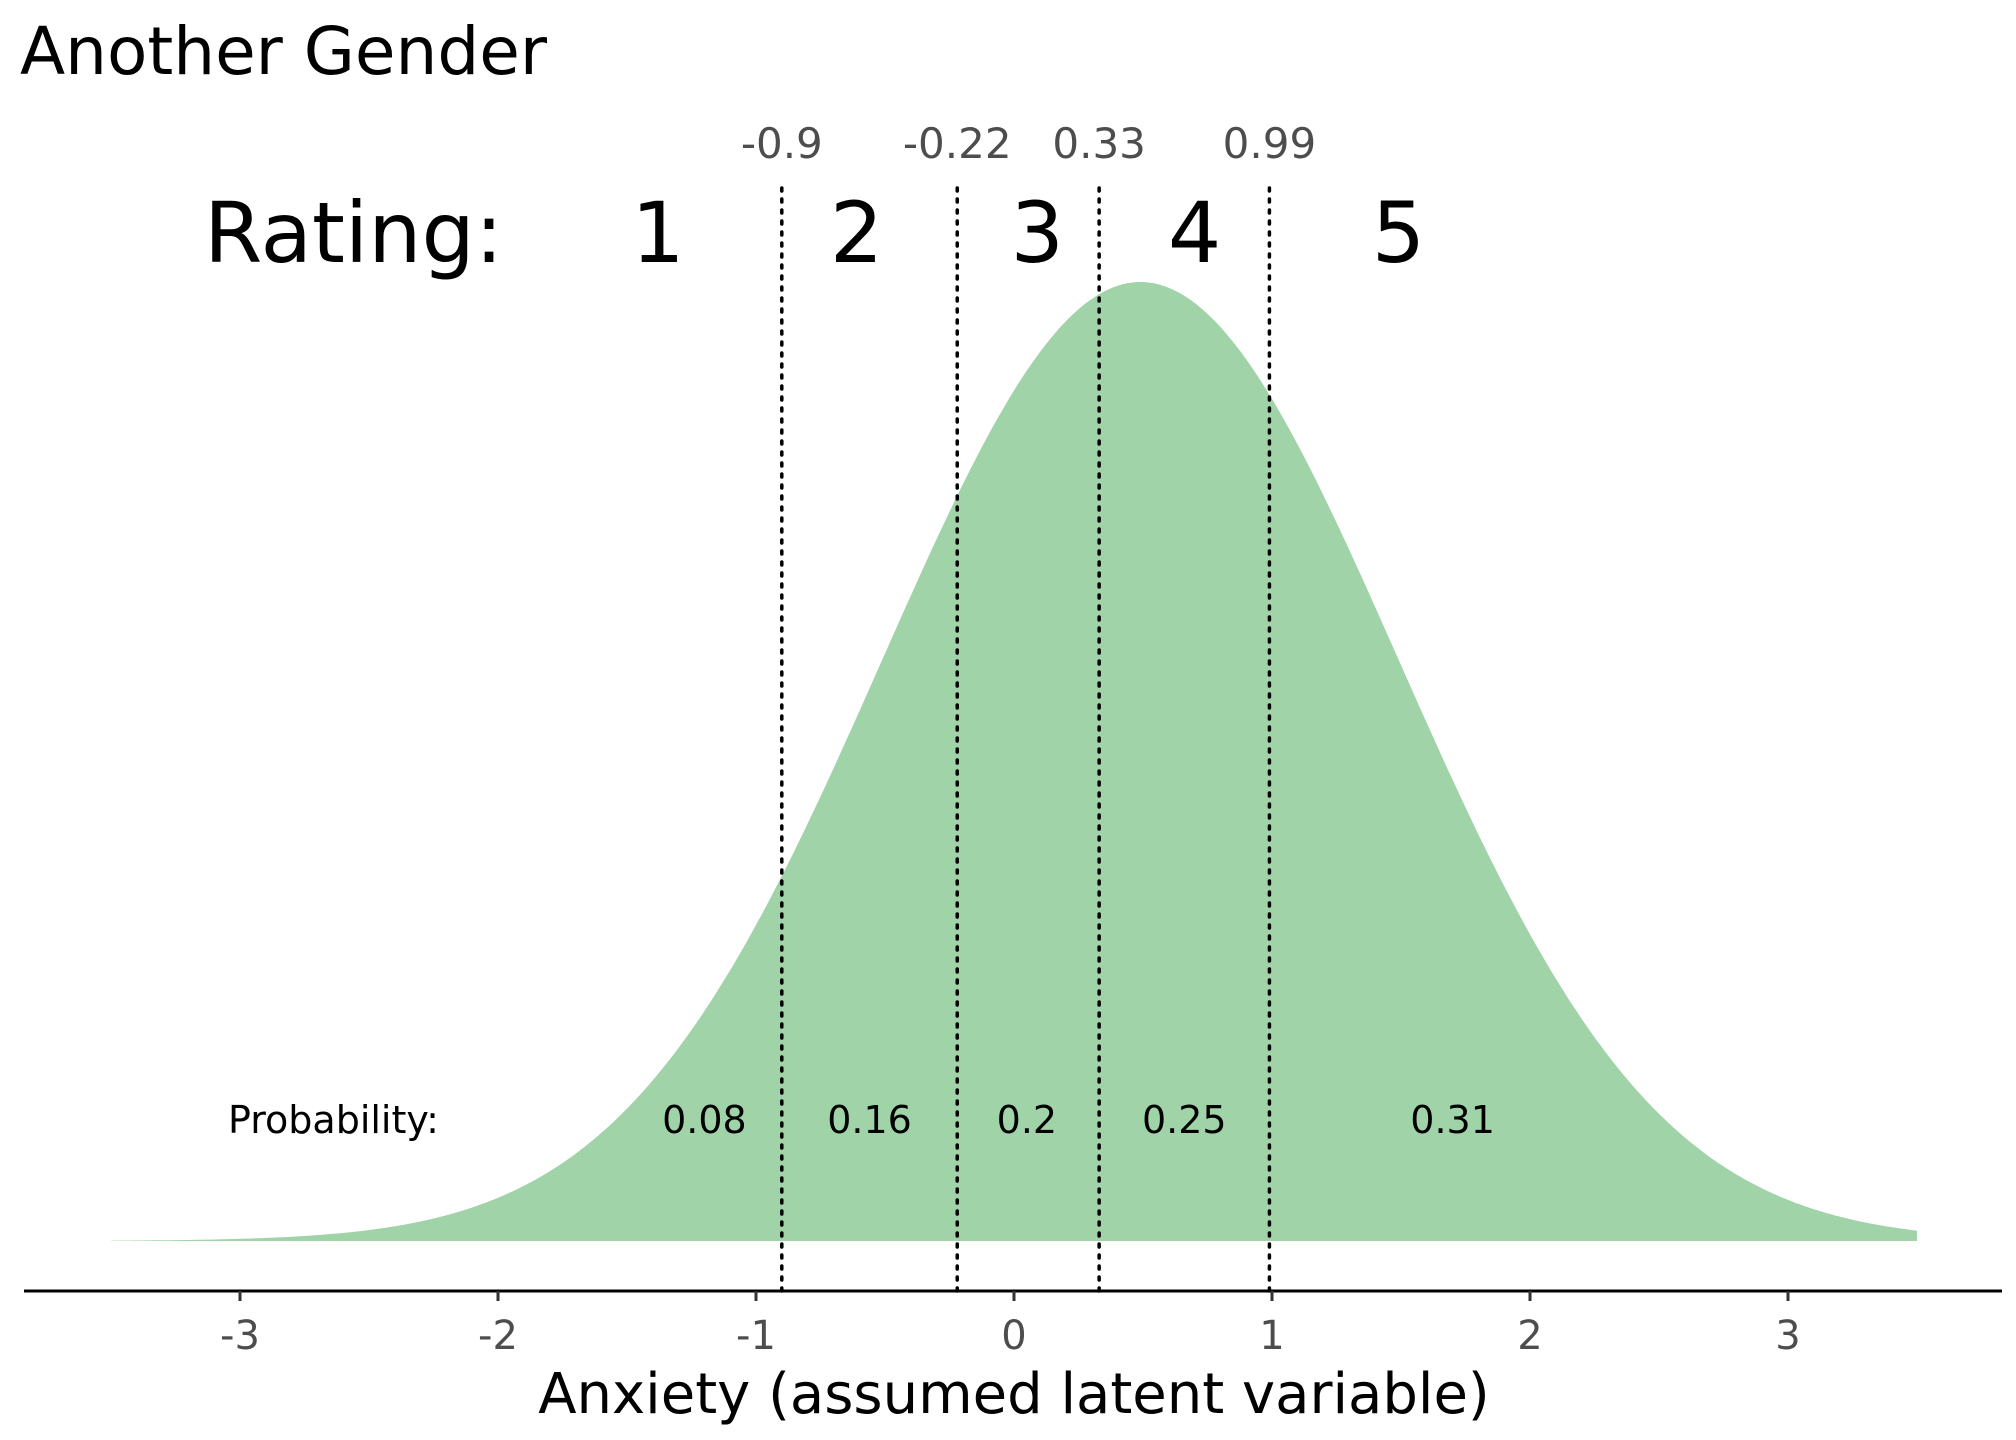  Describe the element at coordinates (240, 1336) in the screenshot. I see `x-tick-label: -3` at that location.